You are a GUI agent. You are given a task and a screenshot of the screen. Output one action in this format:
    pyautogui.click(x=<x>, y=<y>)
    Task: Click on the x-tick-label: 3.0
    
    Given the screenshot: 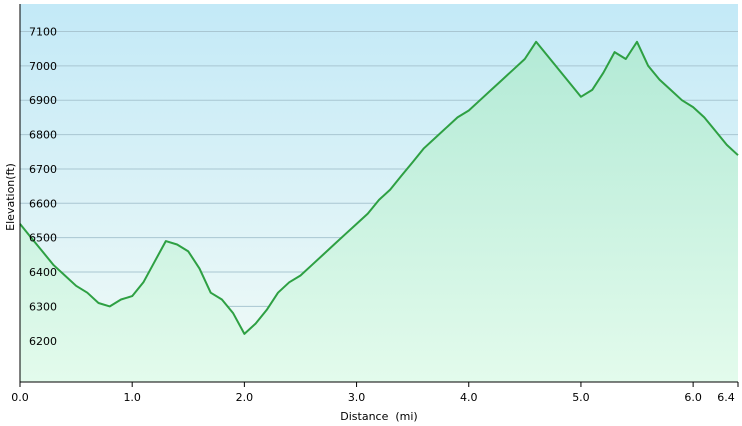 What is the action you would take?
    pyautogui.click(x=357, y=397)
    